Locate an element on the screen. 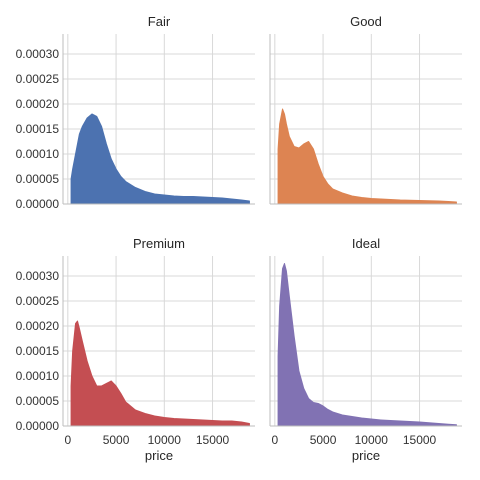  density-area-ideal is located at coordinates (367, 345).